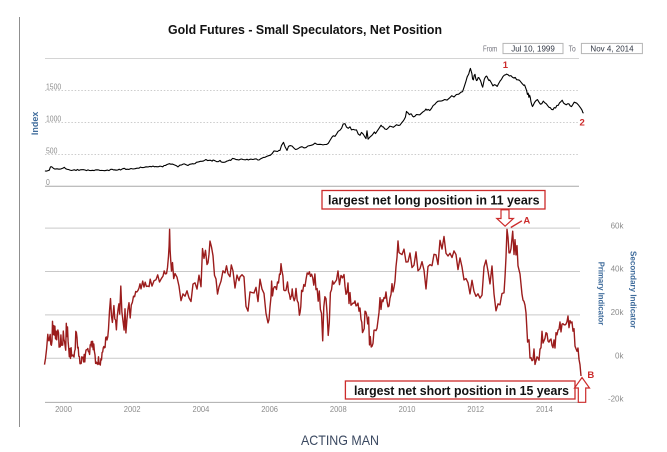 This screenshot has width=667, height=452. What do you see at coordinates (526, 221) in the screenshot?
I see `svg-text: A` at bounding box center [526, 221].